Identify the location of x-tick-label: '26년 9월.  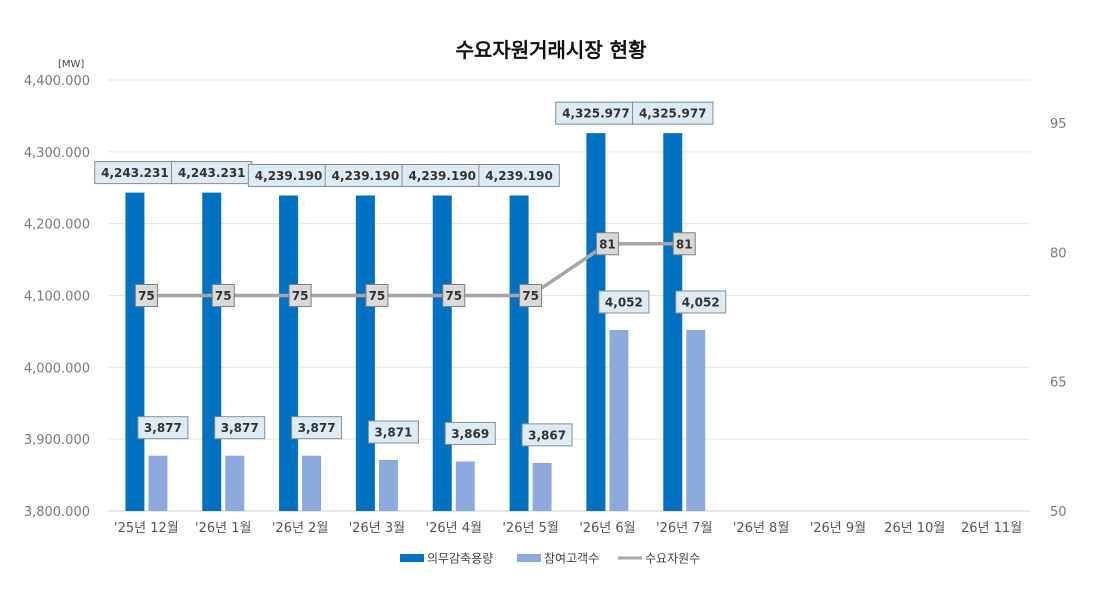
(838, 528).